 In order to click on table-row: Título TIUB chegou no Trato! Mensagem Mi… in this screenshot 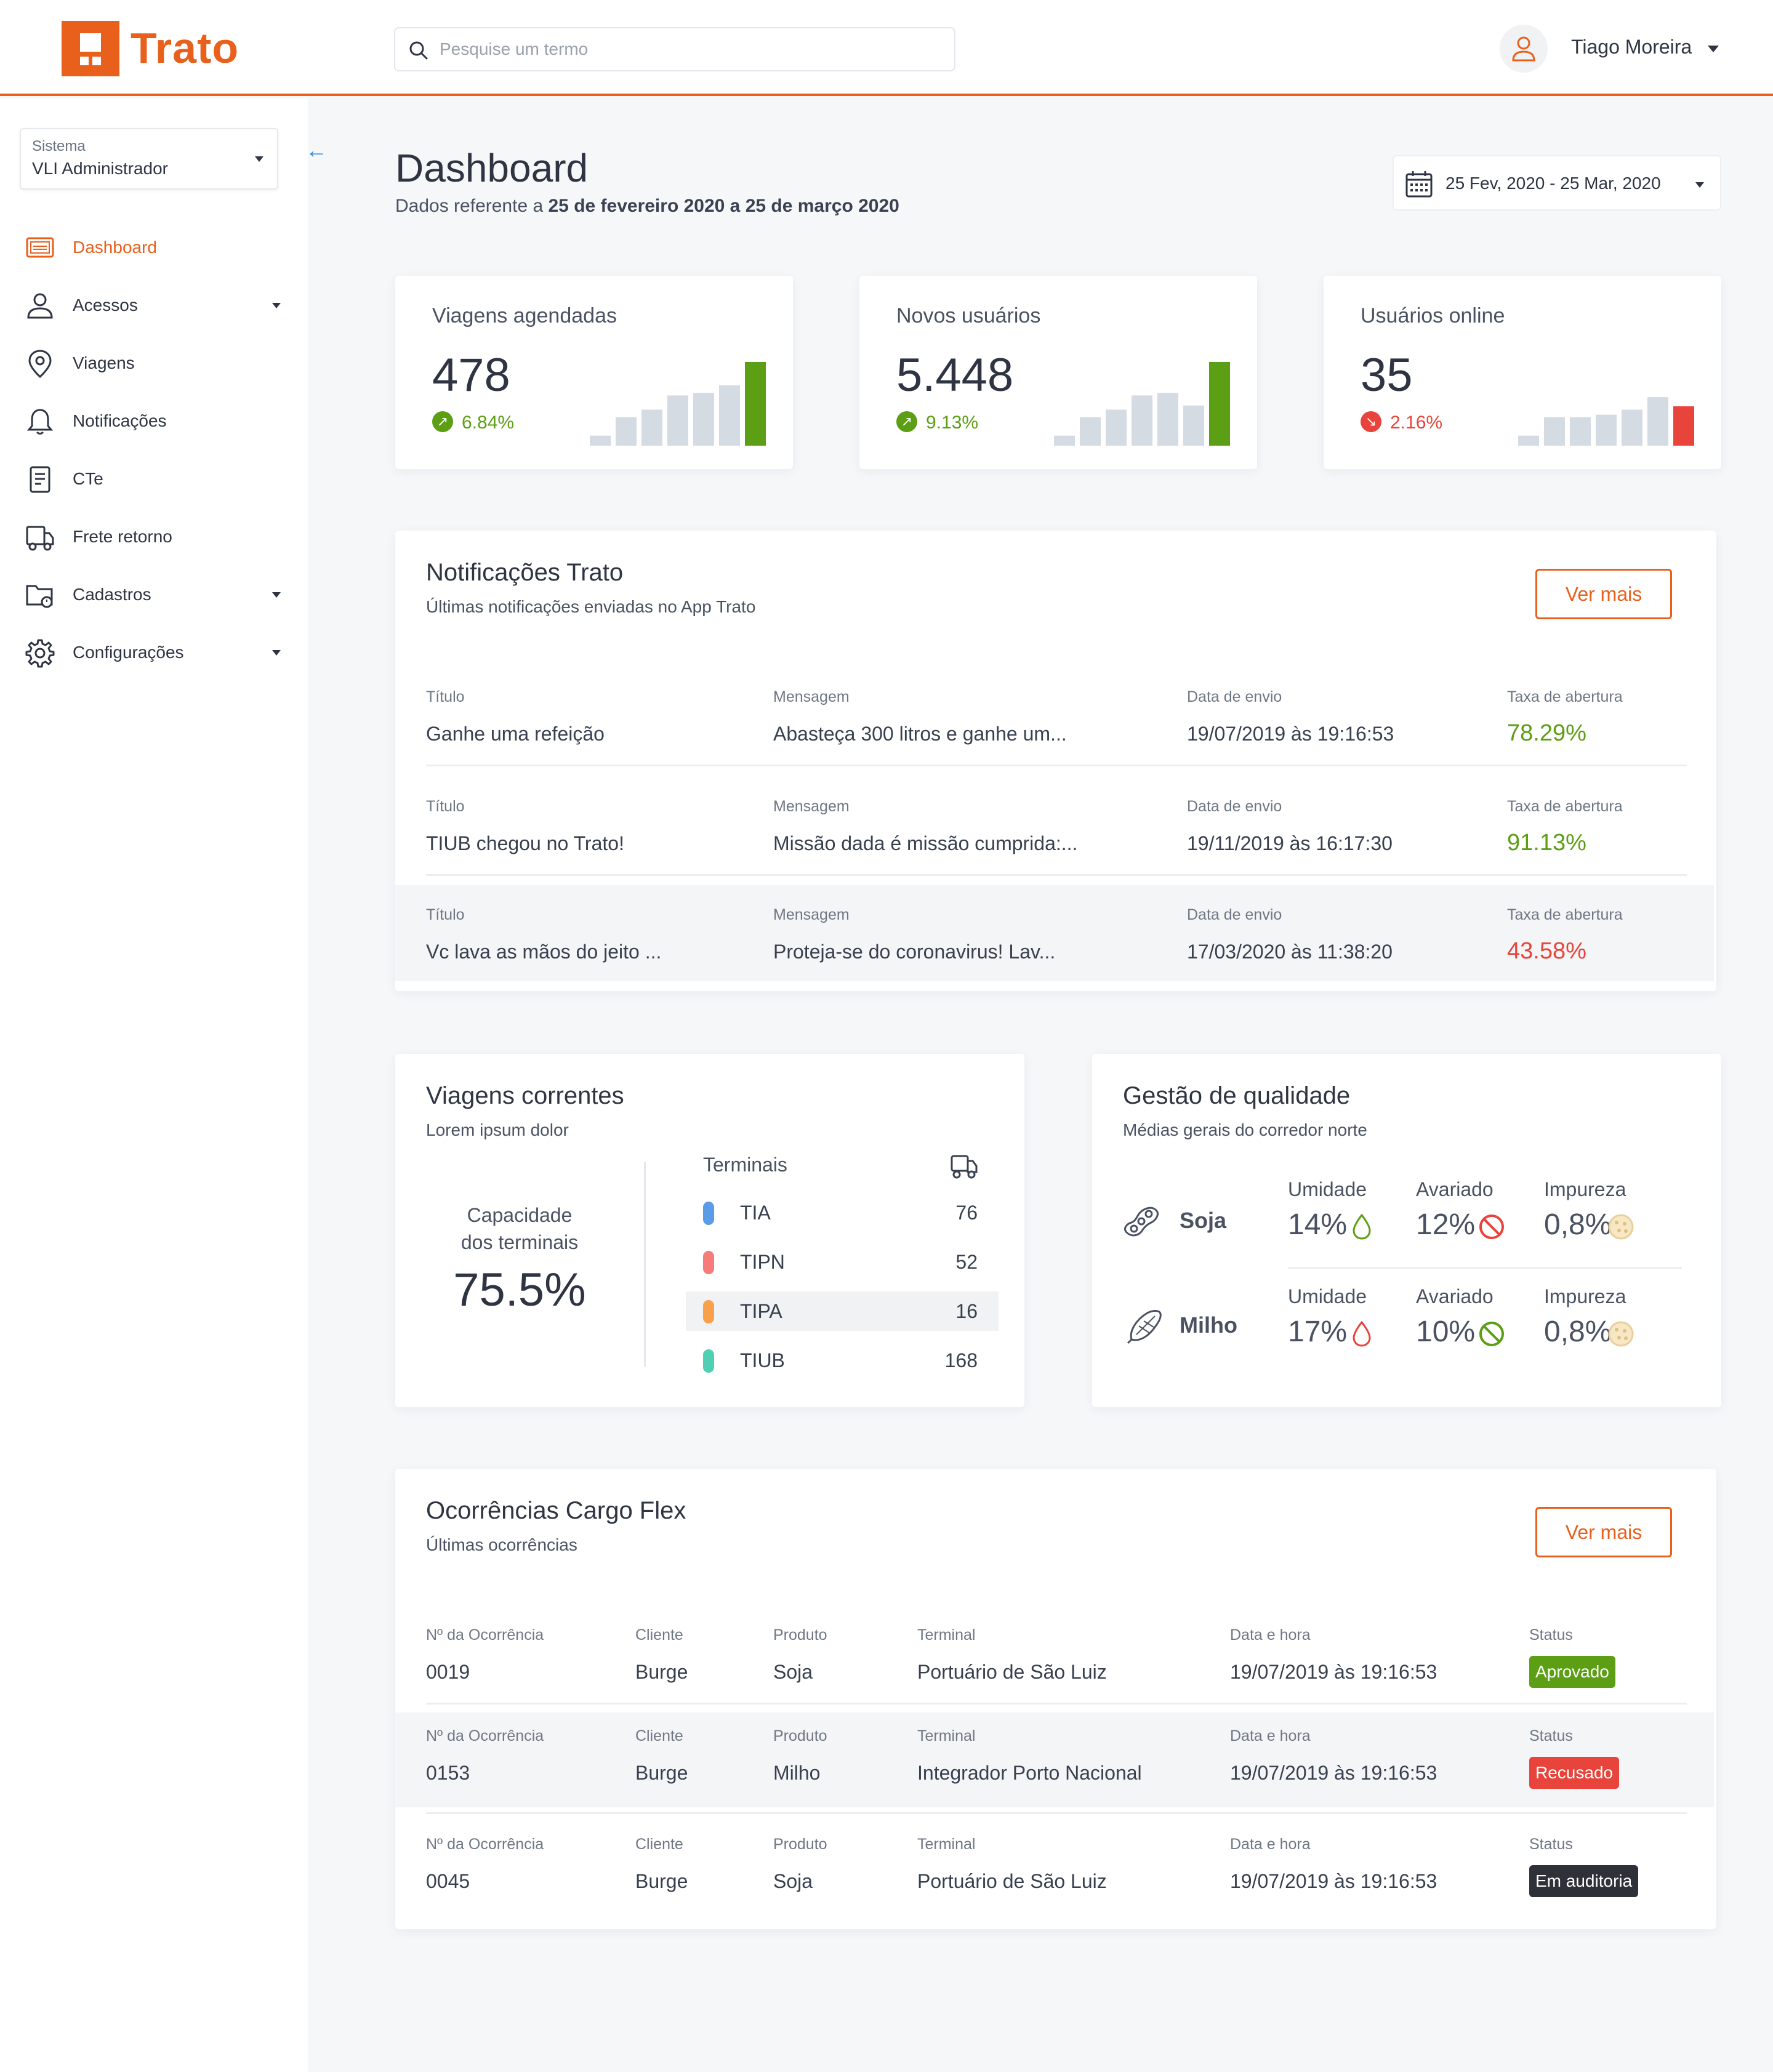, I will do `click(1054, 833)`.